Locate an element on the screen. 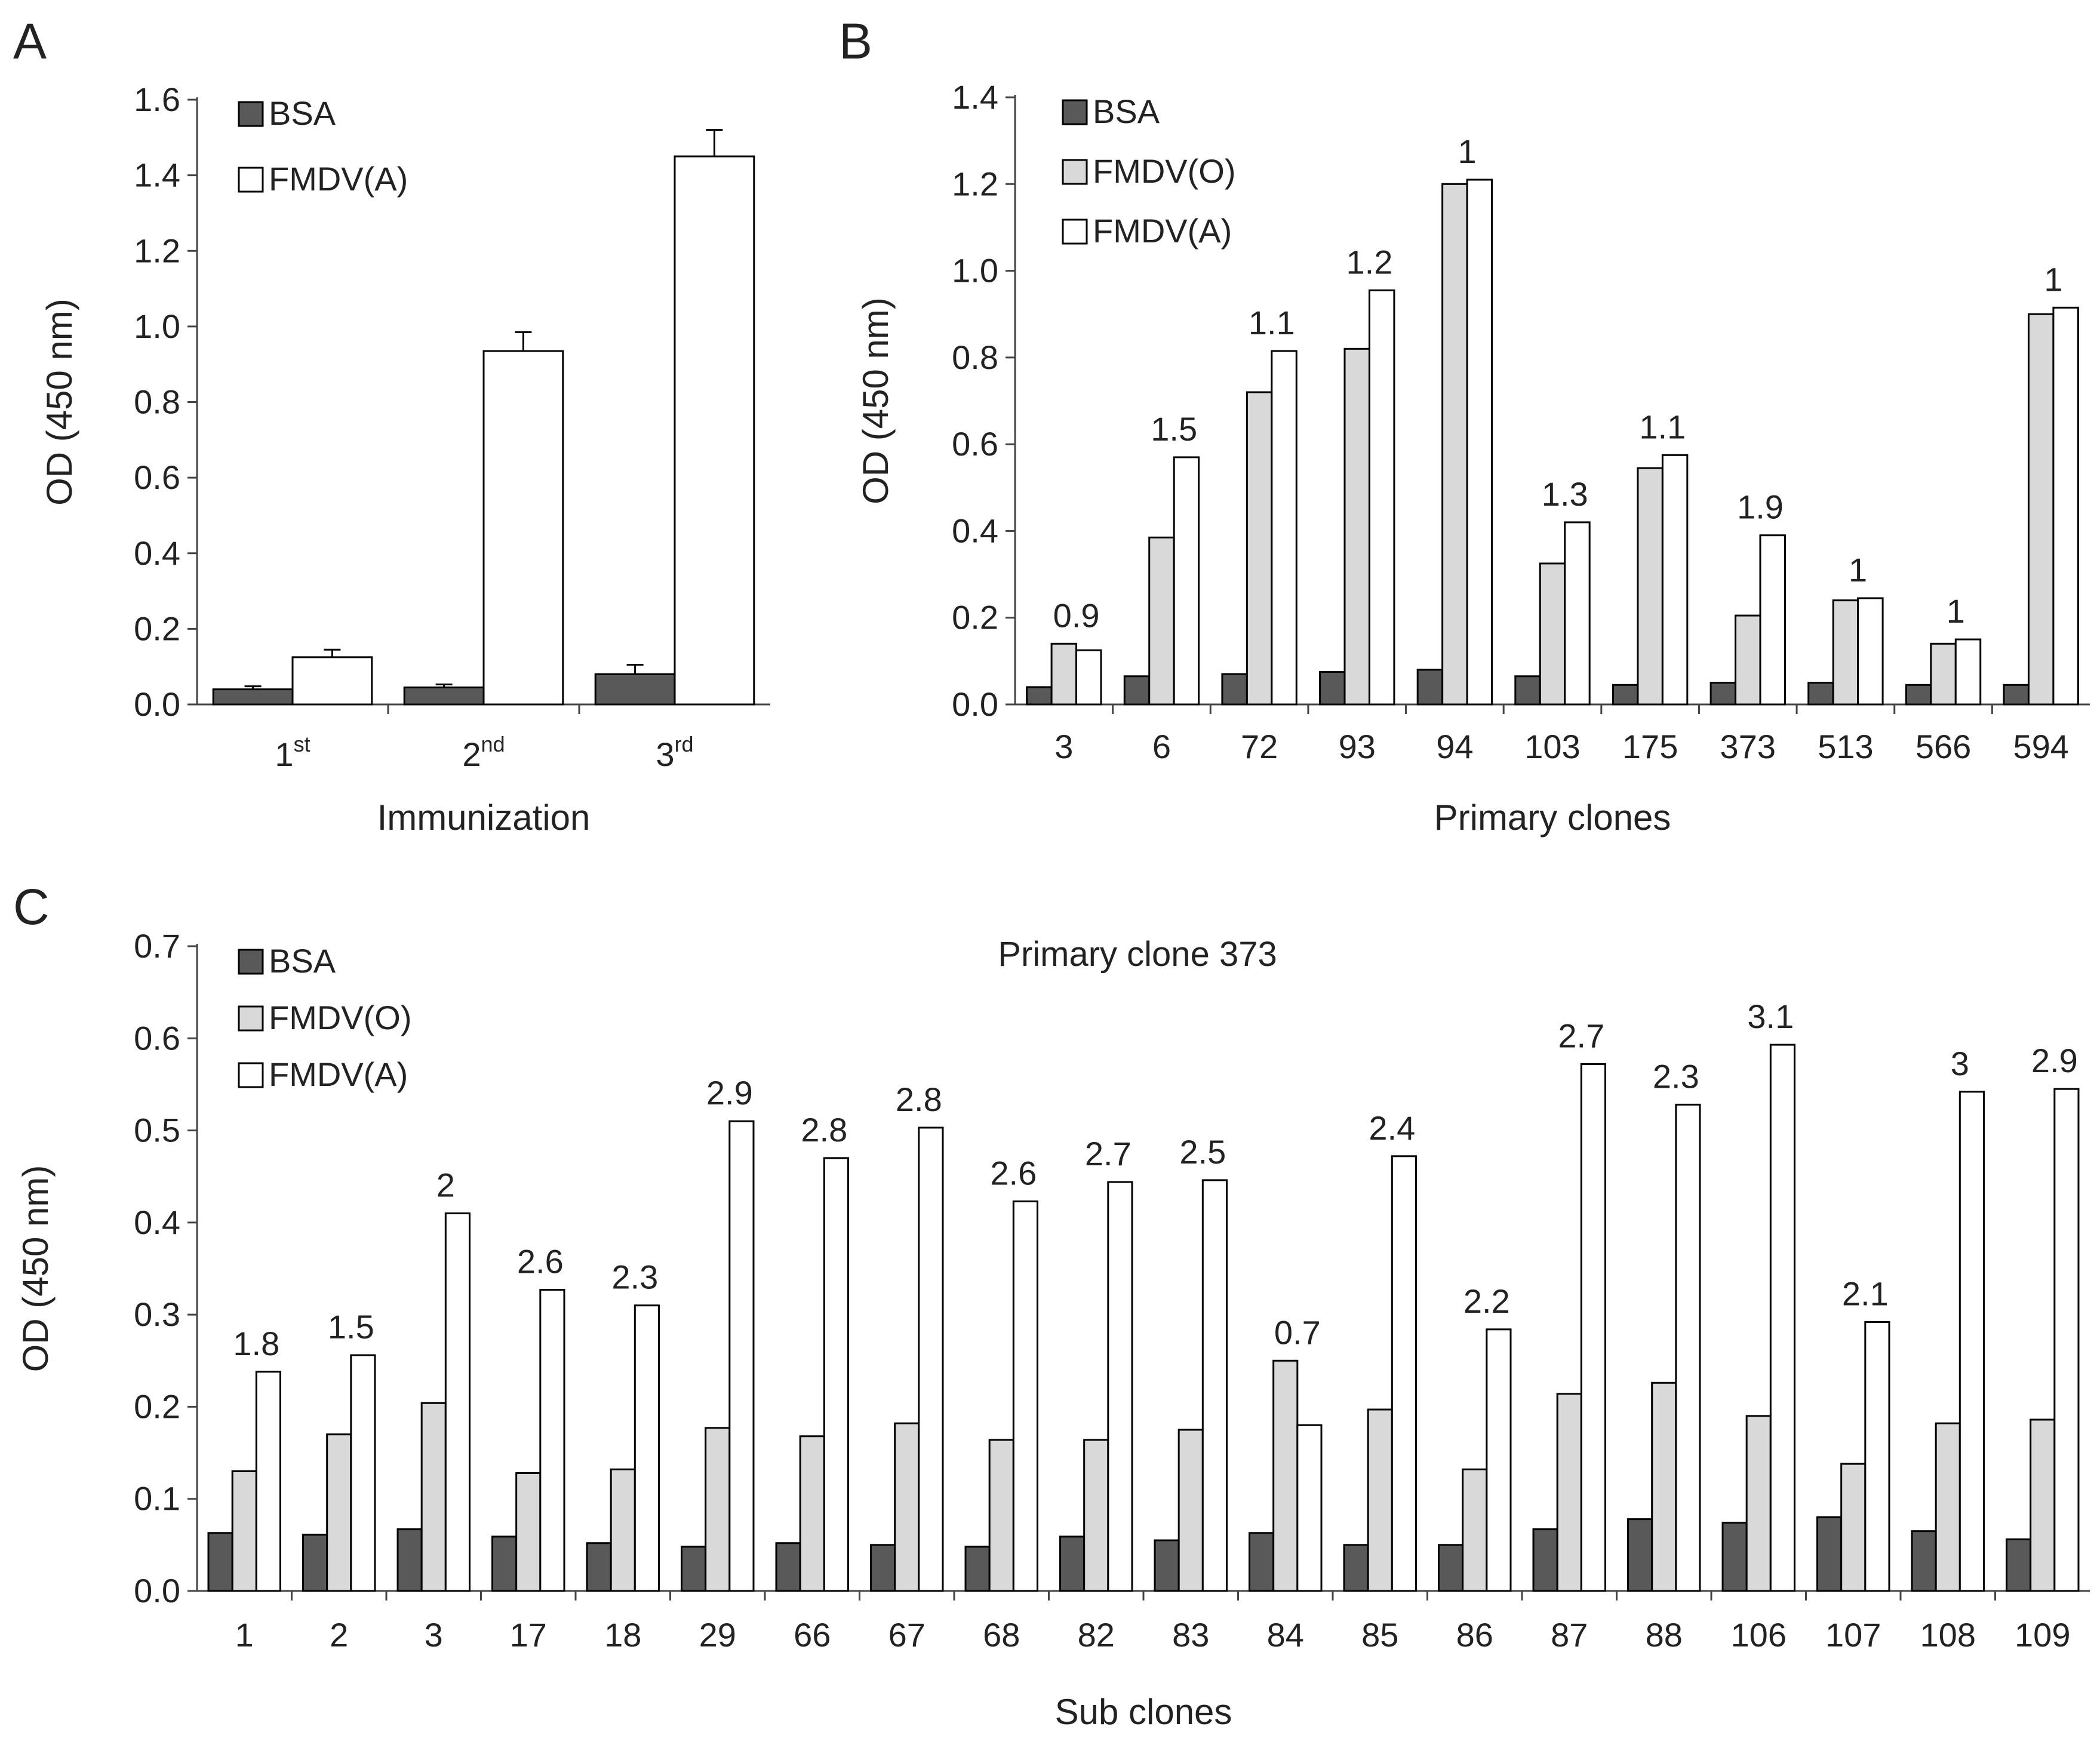 This screenshot has height=1739, width=2100. panel-a-x-tick-label: 2nd is located at coordinates (483, 752).